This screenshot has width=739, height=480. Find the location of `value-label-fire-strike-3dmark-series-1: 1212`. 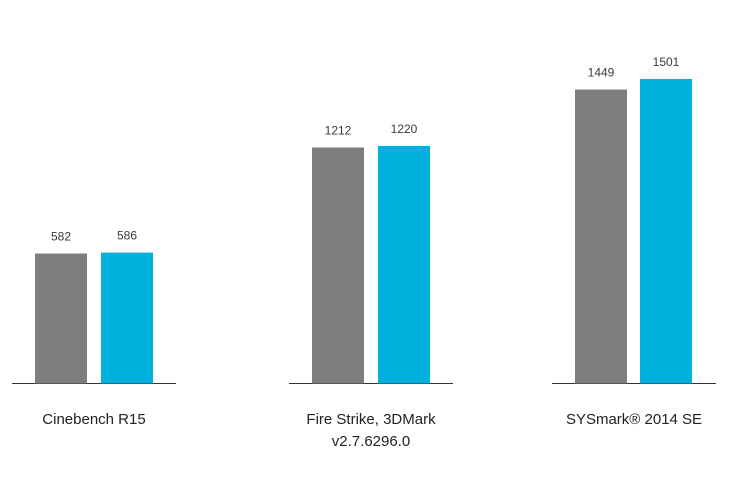

value-label-fire-strike-3dmark-series-1: 1212 is located at coordinates (338, 131).